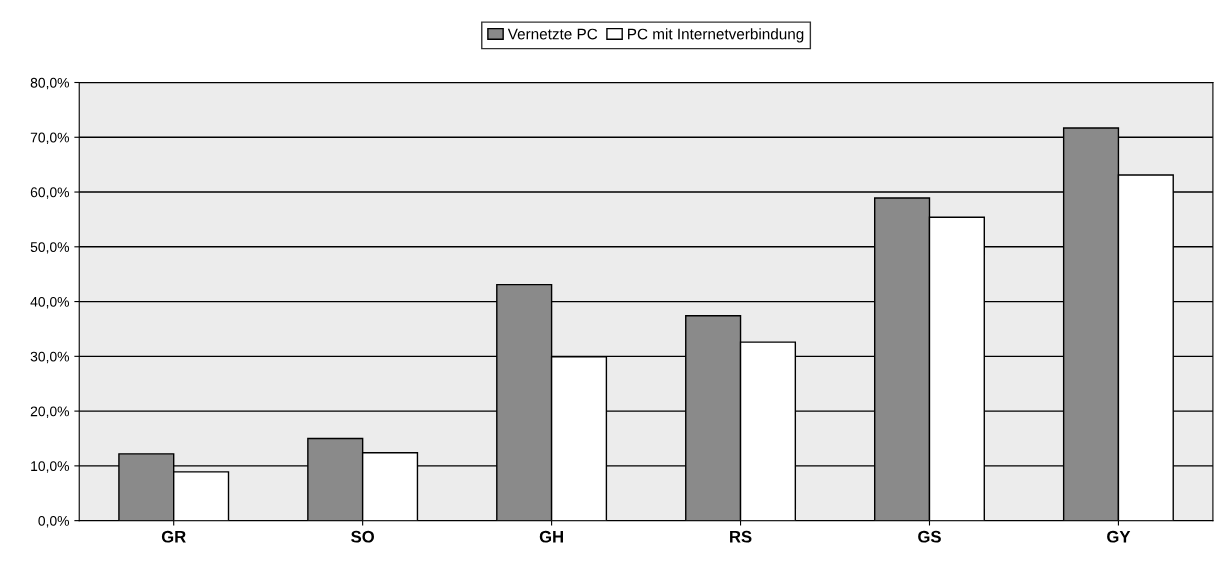 Image resolution: width=1219 pixels, height=569 pixels. I want to click on legend-label: PC mit Internetverbindung, so click(716, 35).